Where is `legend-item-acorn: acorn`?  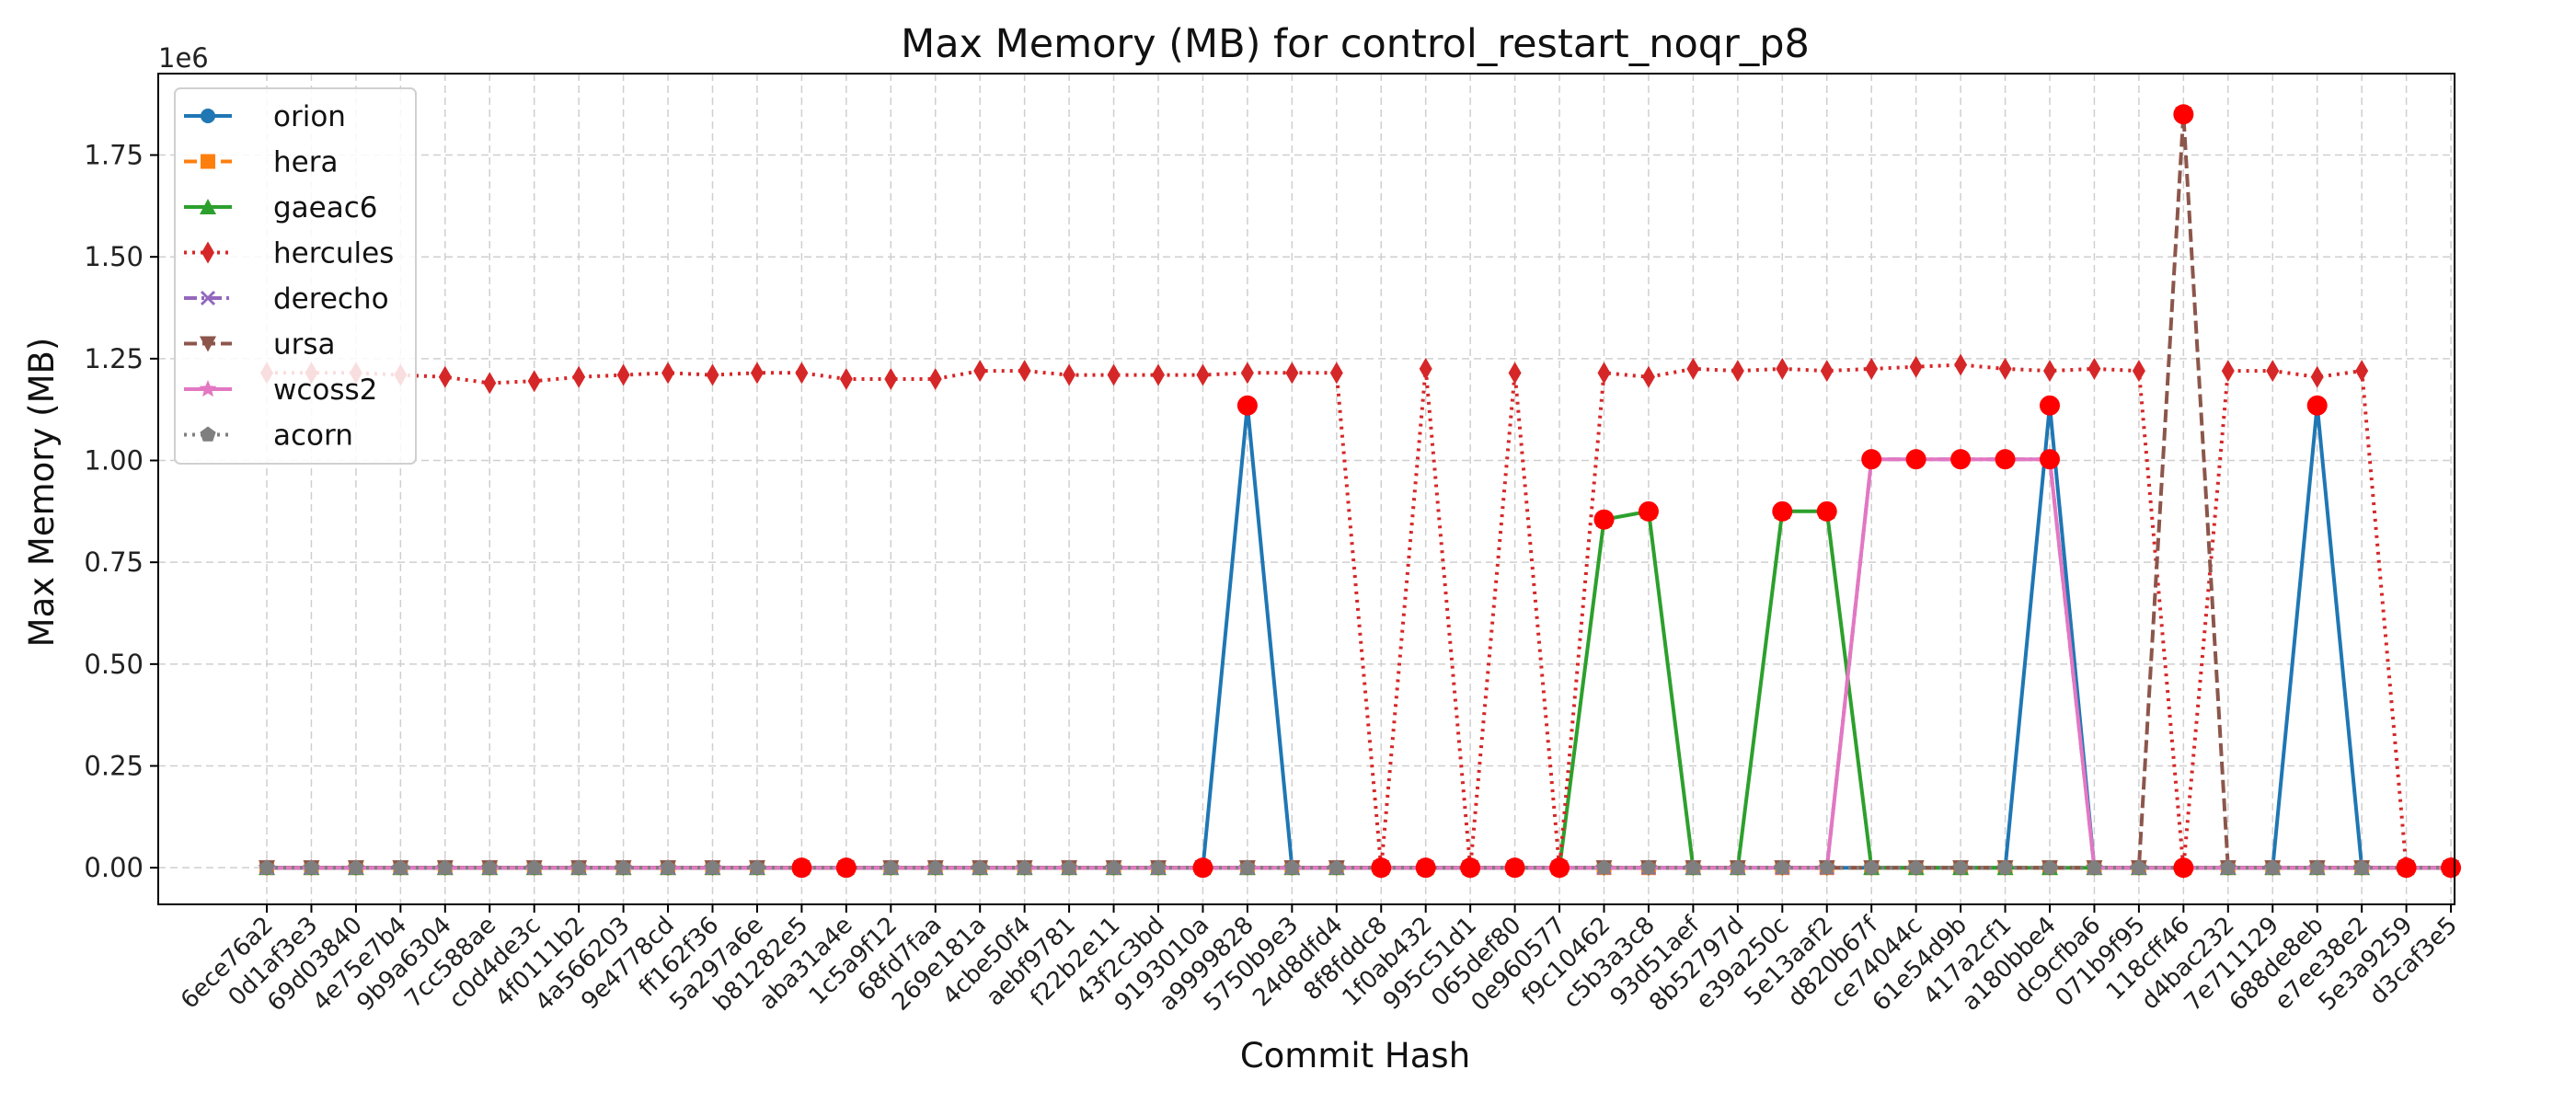 legend-item-acorn: acorn is located at coordinates (268, 436).